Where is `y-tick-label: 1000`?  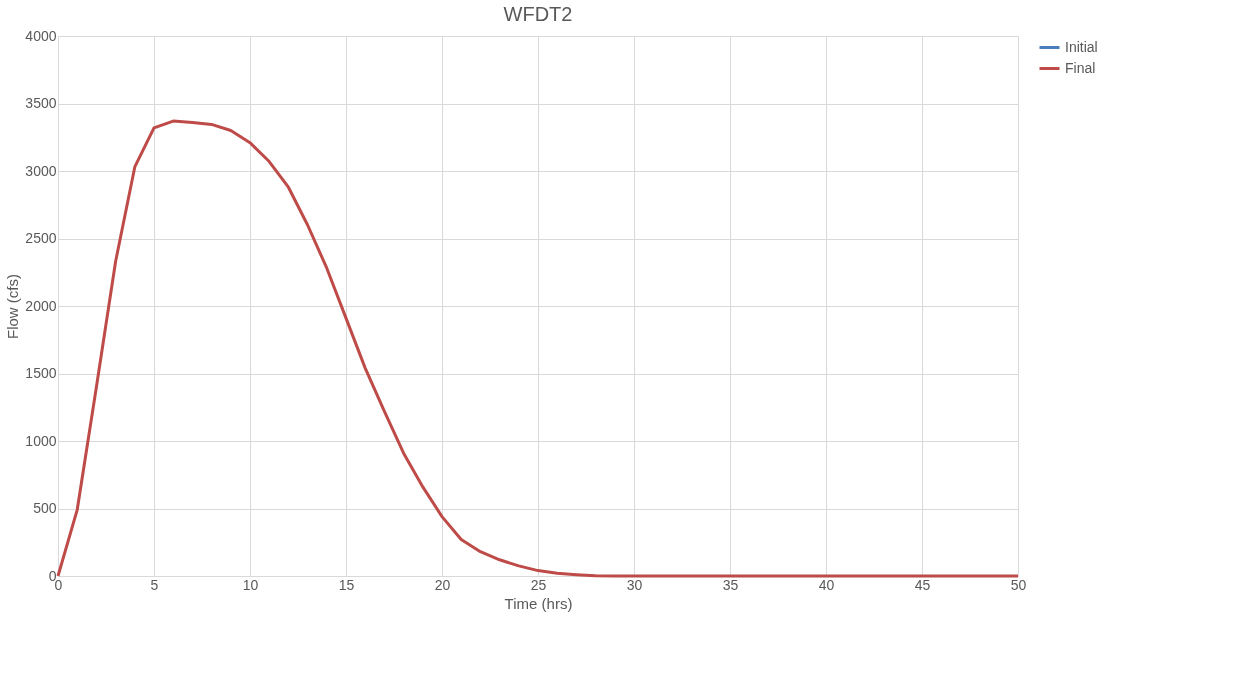 y-tick-label: 1000 is located at coordinates (41, 440).